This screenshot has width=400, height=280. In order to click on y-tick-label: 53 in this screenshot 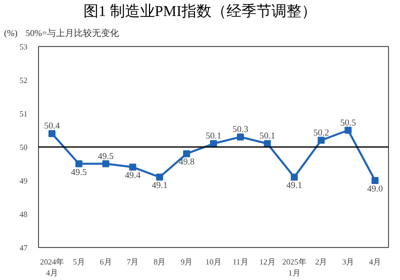, I will do `click(24, 47)`.